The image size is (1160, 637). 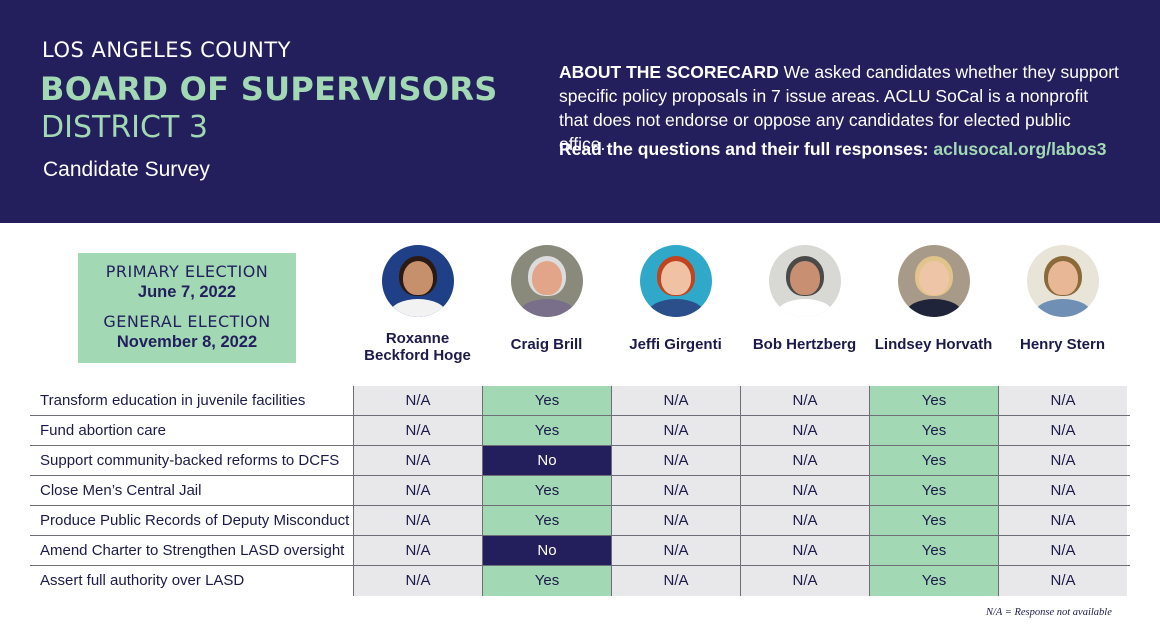 I want to click on table-row: Fund abortion care N/A Yes N/A N/A Yes N/A, so click(x=580, y=431).